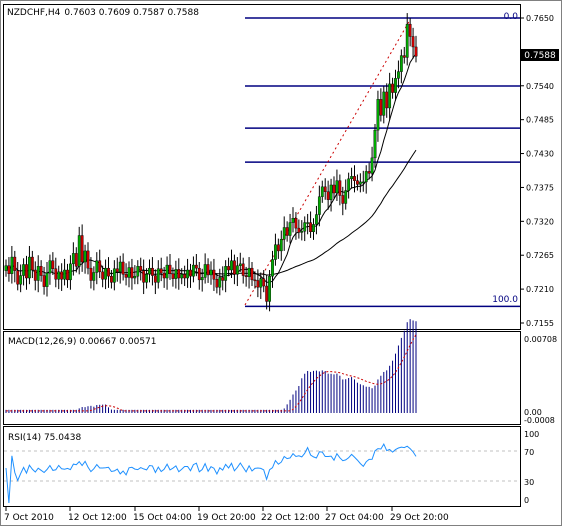 The height and width of the screenshot is (530, 562). I want to click on time-tick-label: 27 Oct 04:00, so click(354, 518).